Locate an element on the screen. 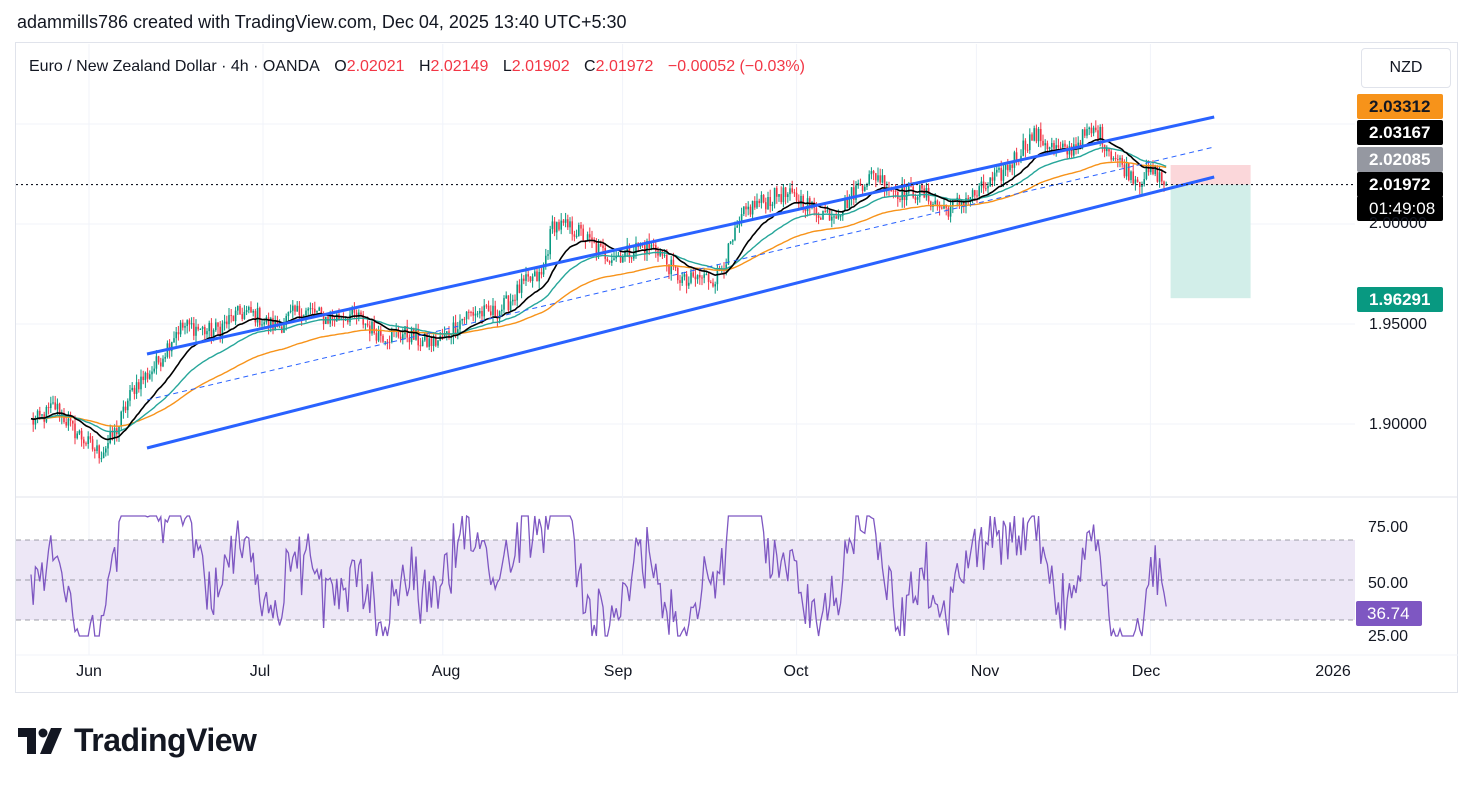  price-tick-2-00: 2.00000 is located at coordinates (1398, 223).